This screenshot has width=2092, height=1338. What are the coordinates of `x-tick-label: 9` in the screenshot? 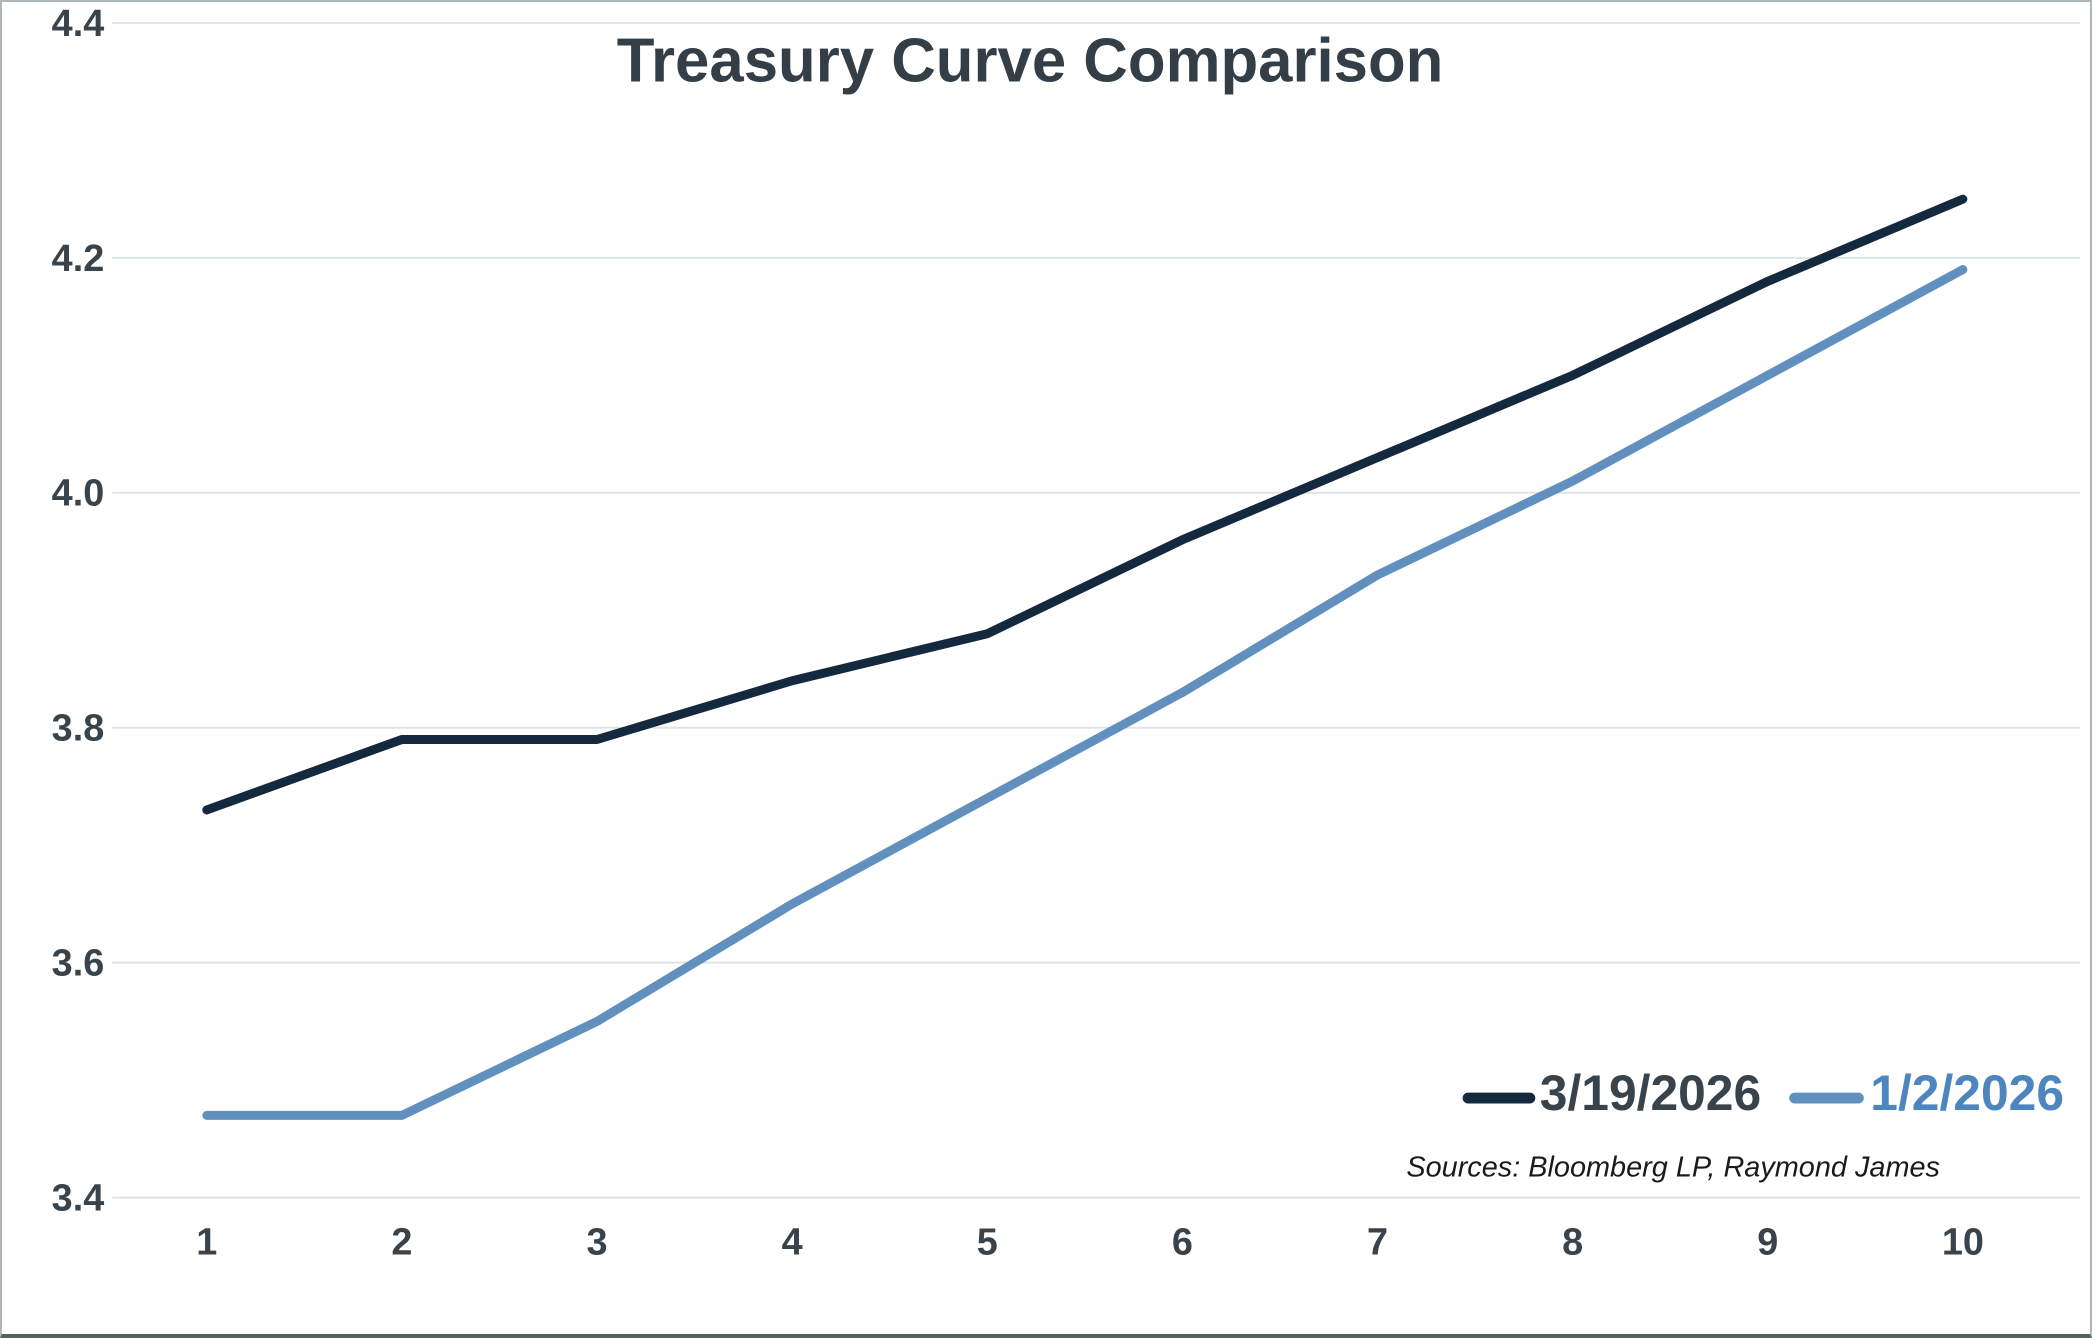 It's located at (1767, 1242).